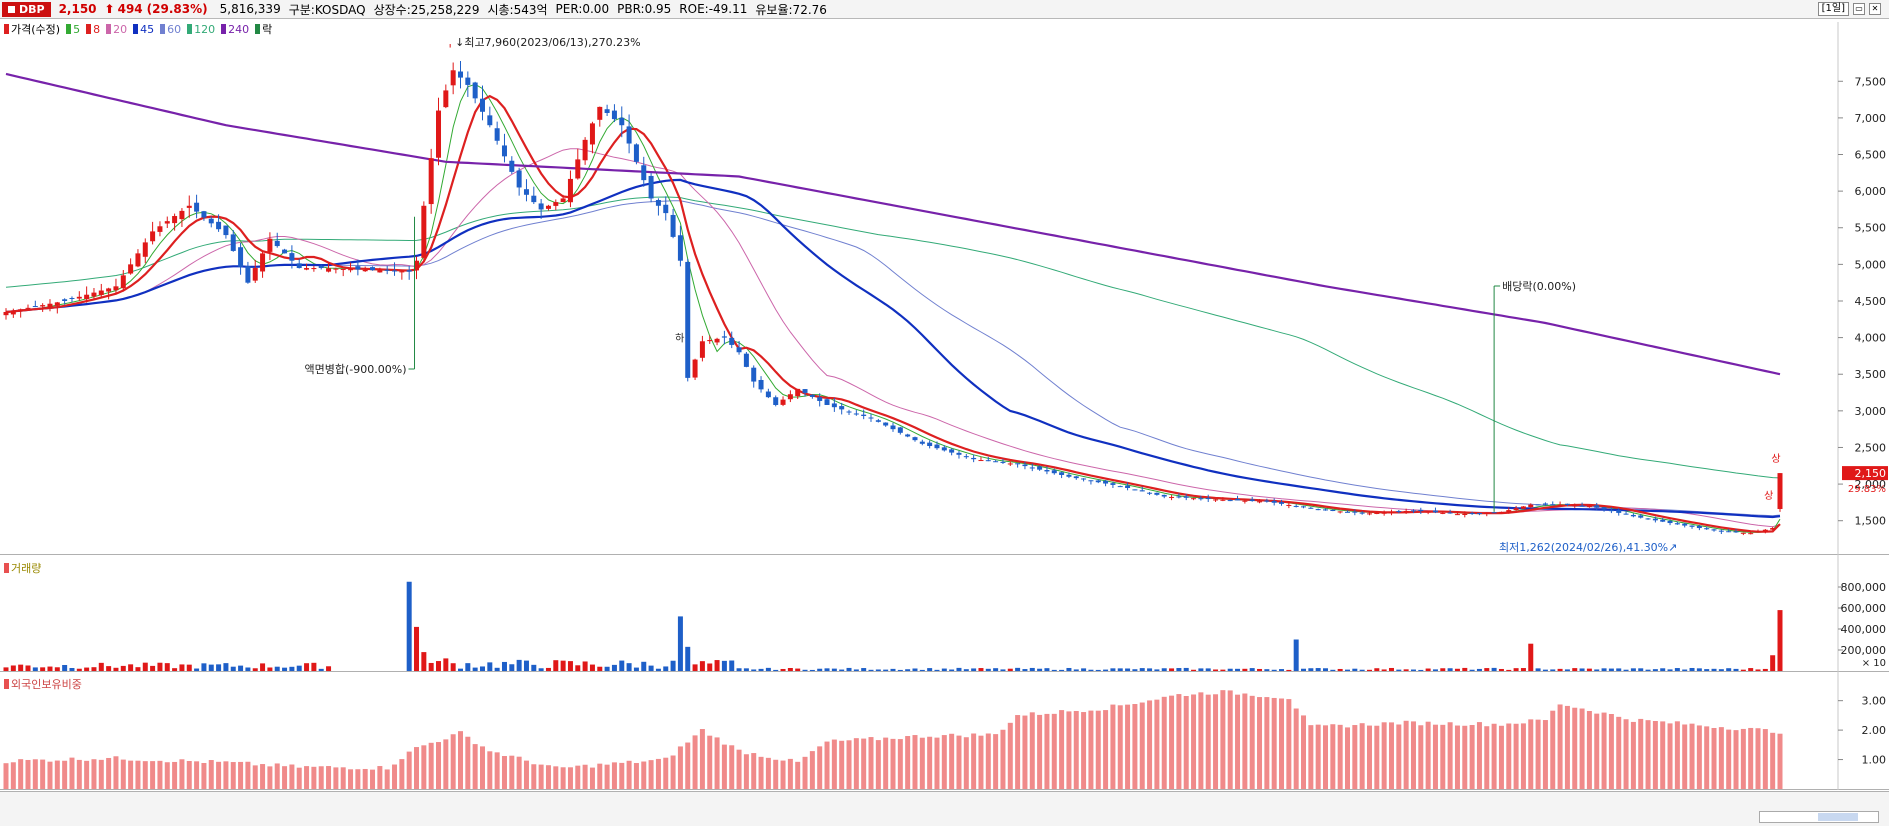  Describe the element at coordinates (1859, 9) in the screenshot. I see `minimize-icon: ▭` at that location.